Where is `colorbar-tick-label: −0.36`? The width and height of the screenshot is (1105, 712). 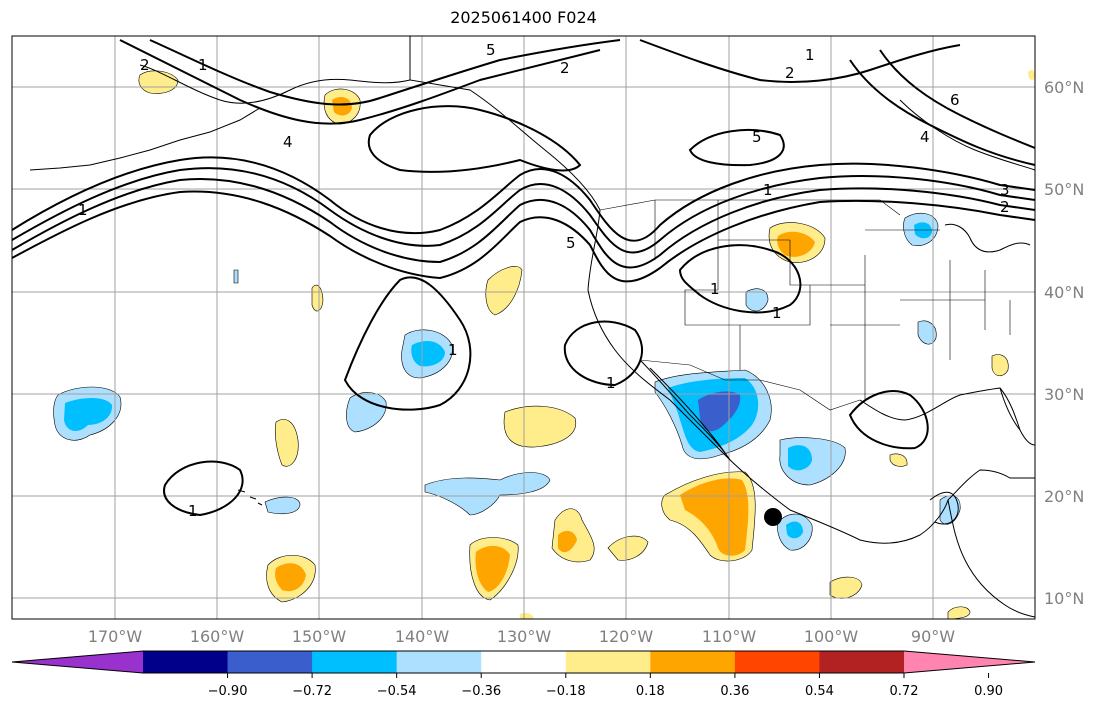 colorbar-tick-label: −0.36 is located at coordinates (481, 691).